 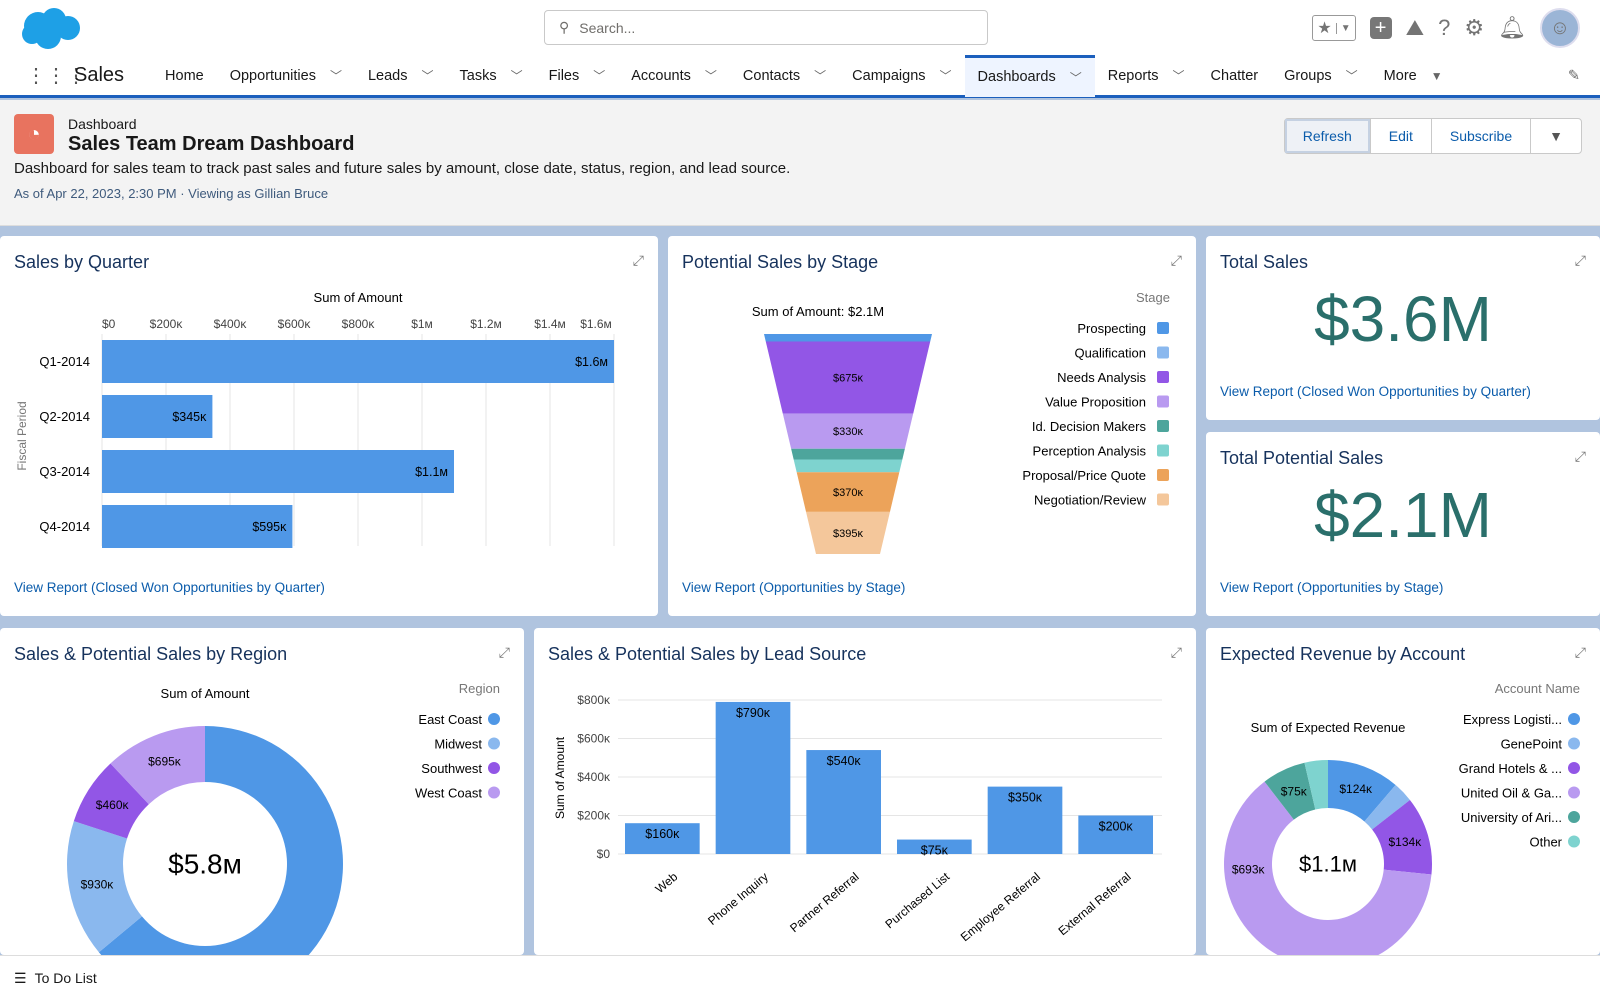 I want to click on avatar: ☺, so click(x=1560, y=28).